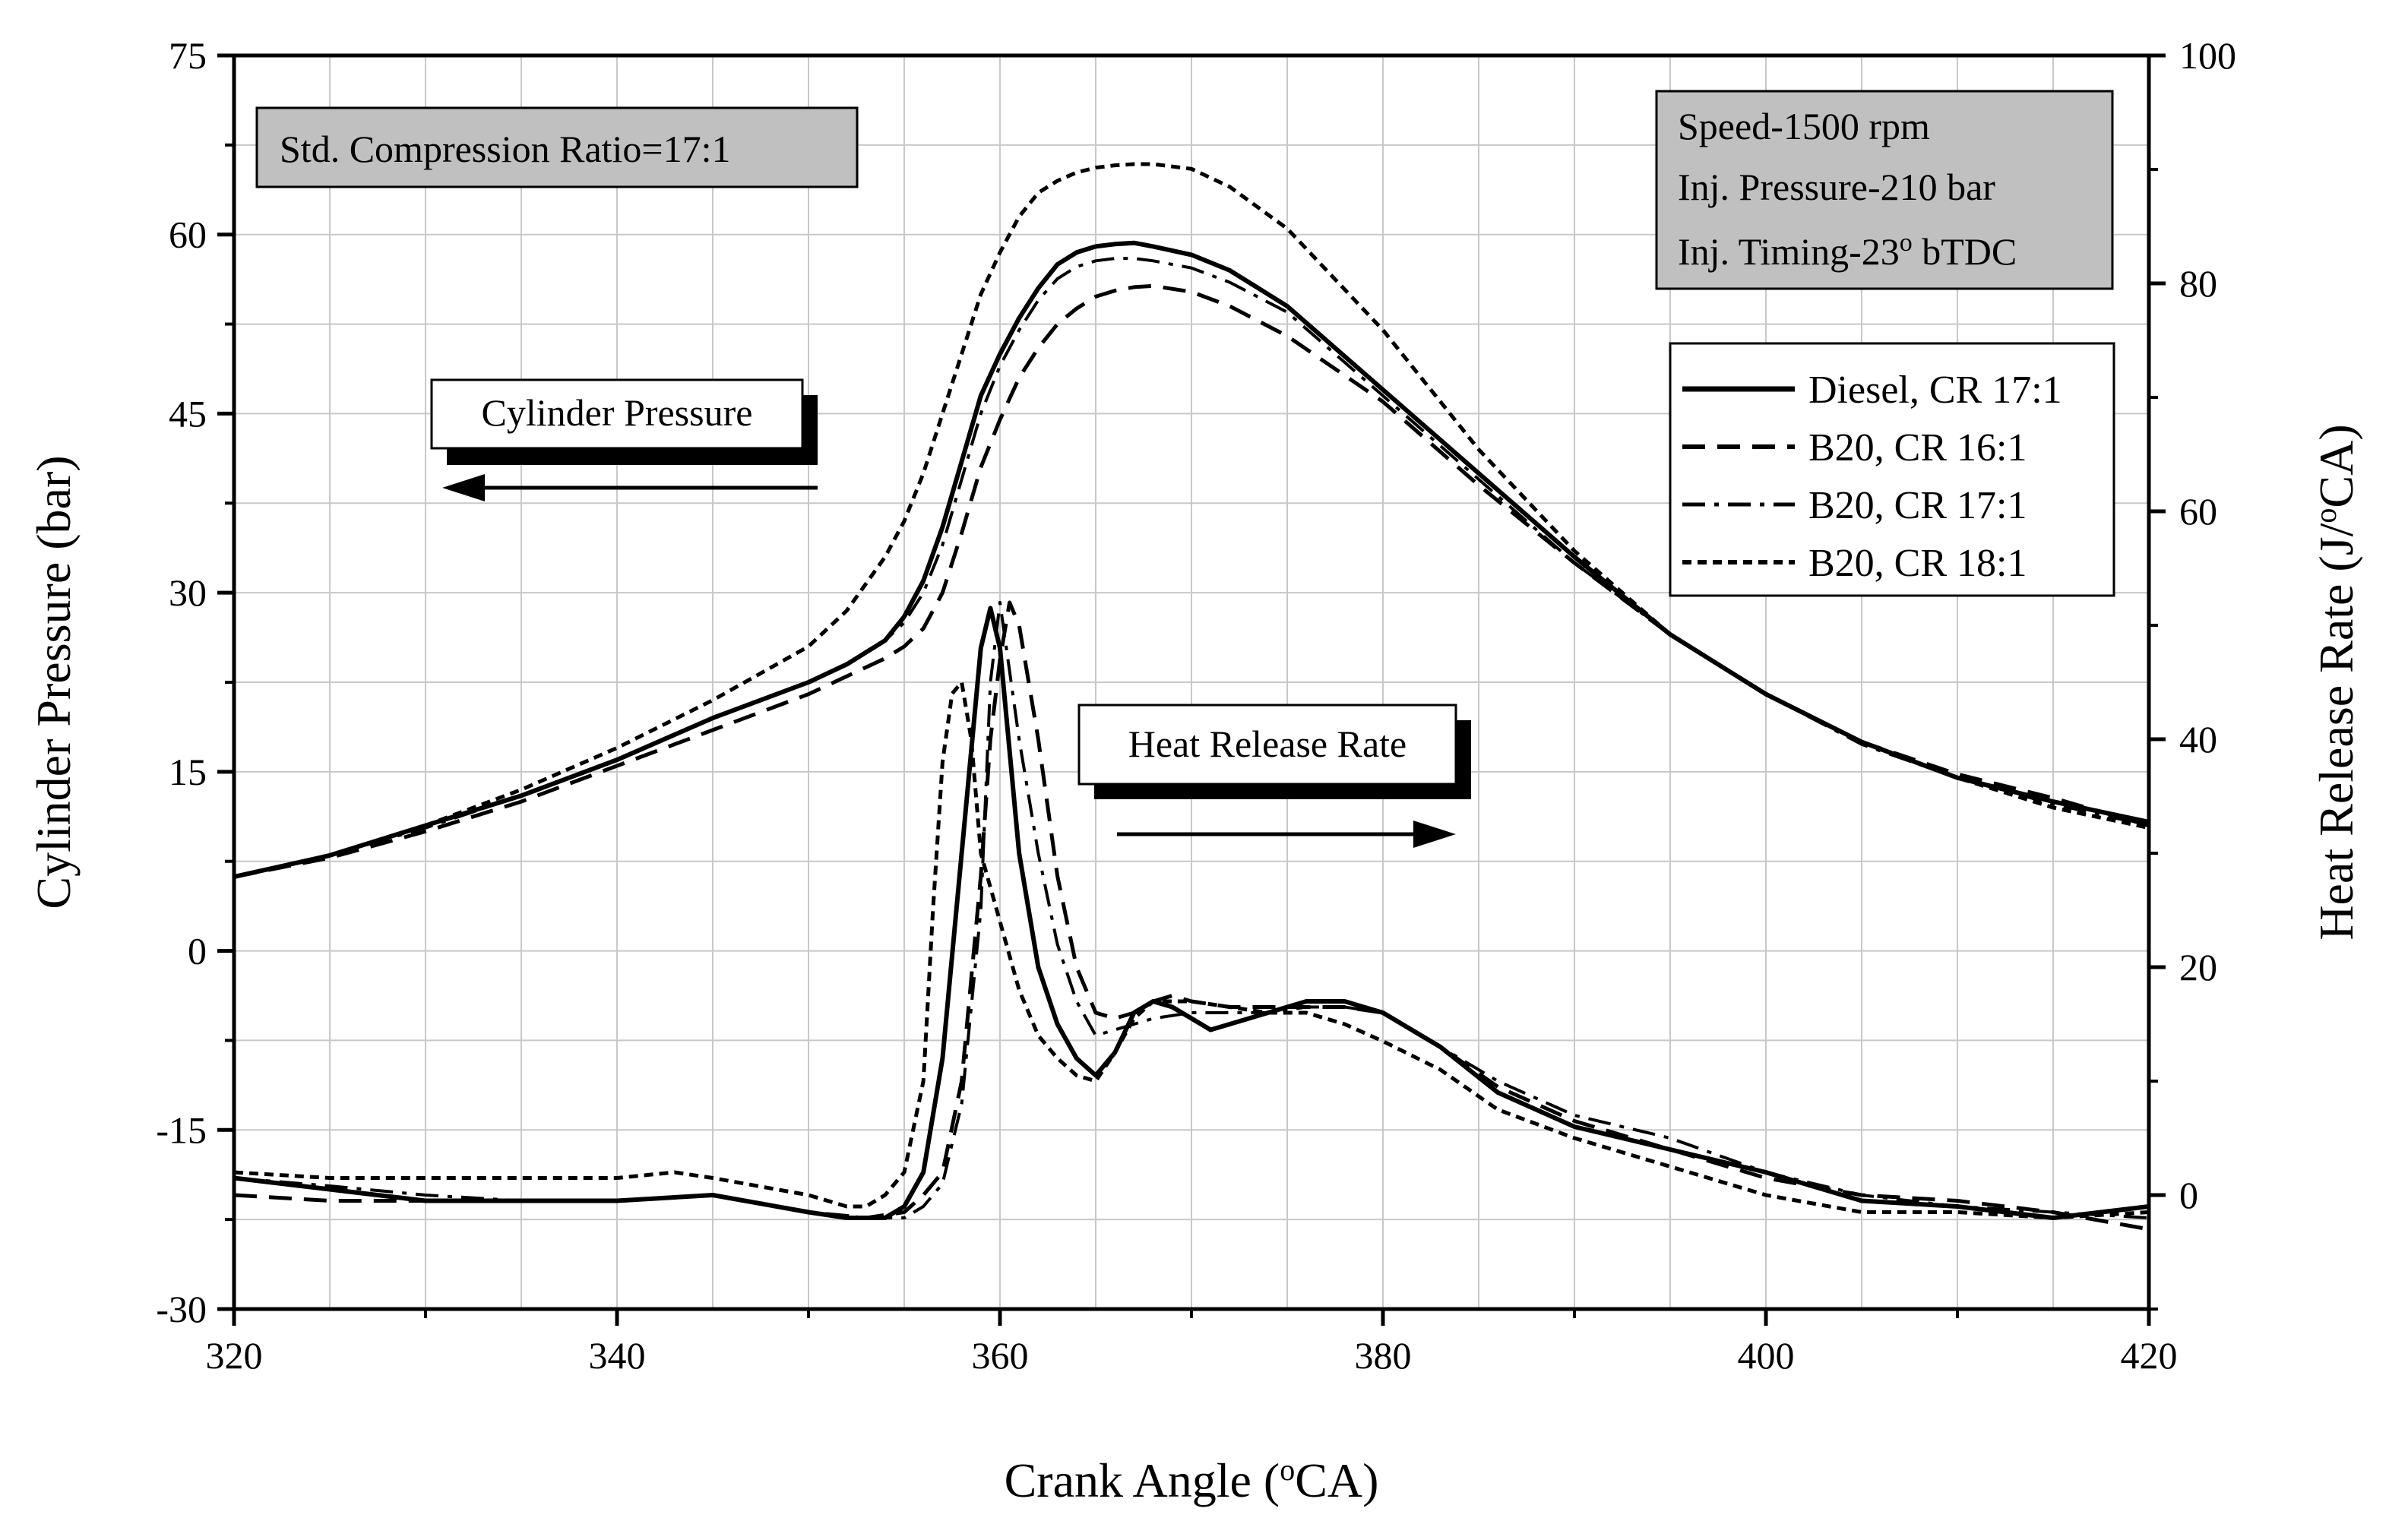 The width and height of the screenshot is (2389, 1540). I want to click on x-tick-label: 360, so click(1001, 1355).